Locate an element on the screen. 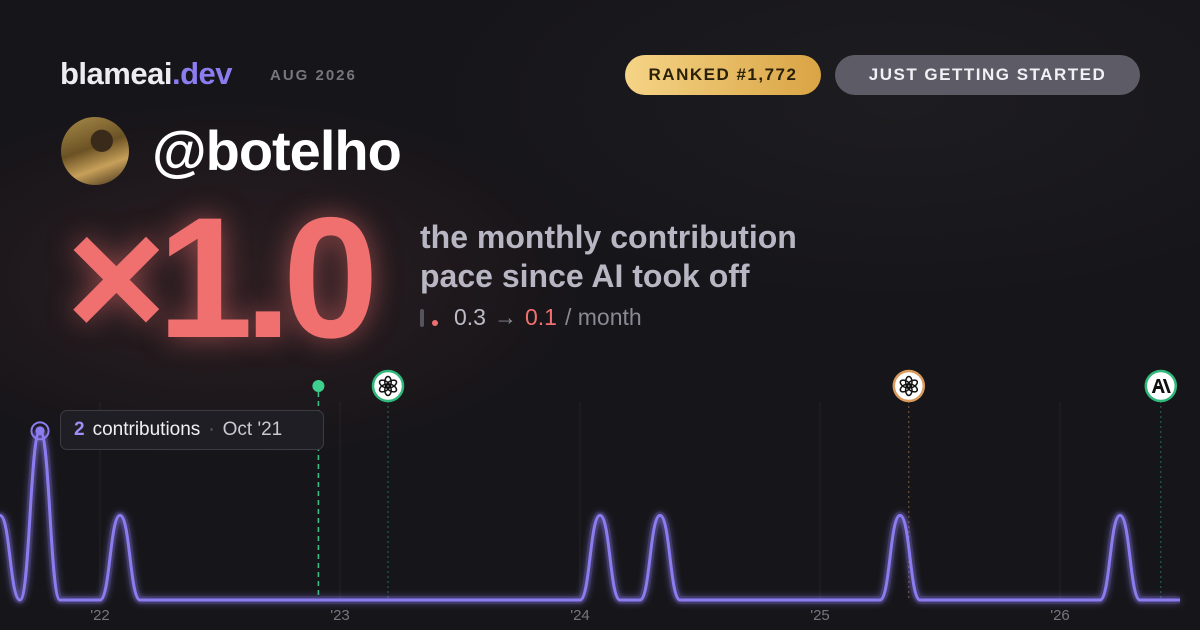 Image resolution: width=1200 pixels, height=630 pixels. x-tick-label: '24 is located at coordinates (580, 615).